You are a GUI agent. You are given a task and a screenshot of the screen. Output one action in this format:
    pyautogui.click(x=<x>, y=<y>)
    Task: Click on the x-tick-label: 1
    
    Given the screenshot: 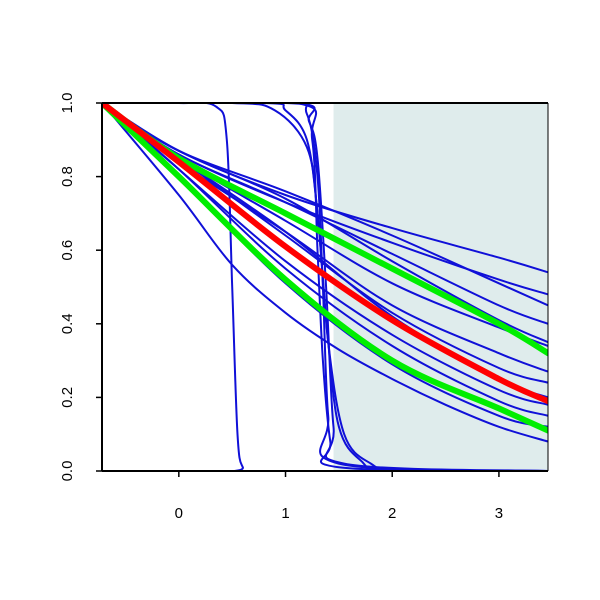 What is the action you would take?
    pyautogui.click(x=285, y=513)
    